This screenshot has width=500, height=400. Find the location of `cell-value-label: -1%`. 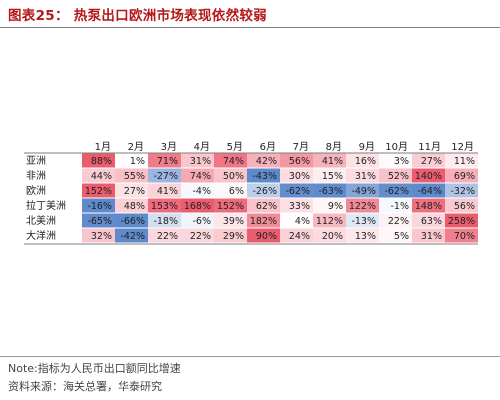

cell-value-label: -1% is located at coordinates (400, 206).